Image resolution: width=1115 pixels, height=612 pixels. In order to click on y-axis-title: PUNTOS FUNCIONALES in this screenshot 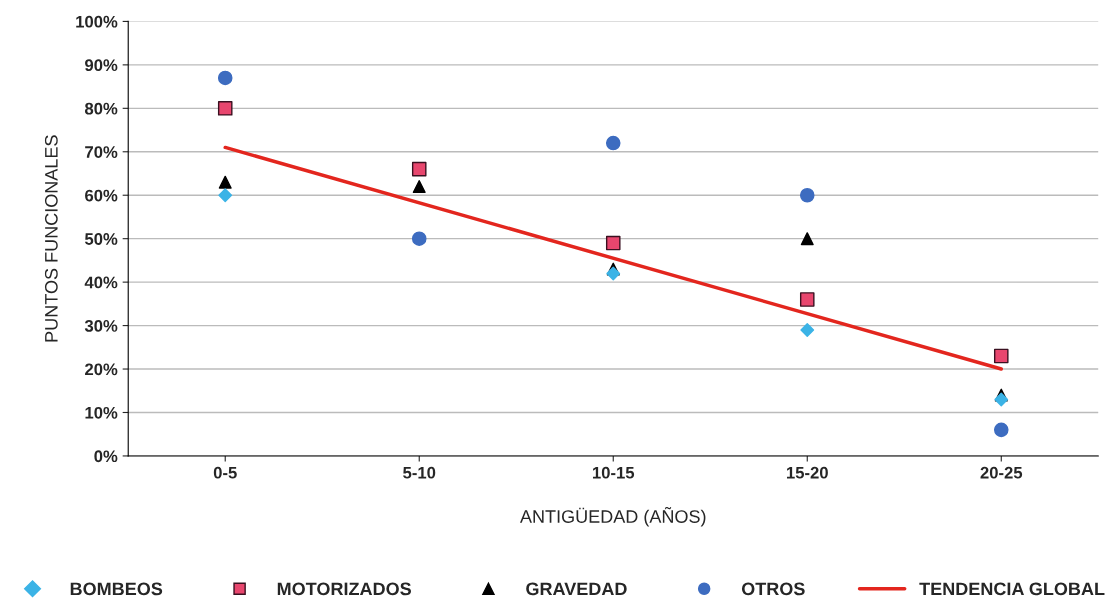, I will do `click(51, 238)`.